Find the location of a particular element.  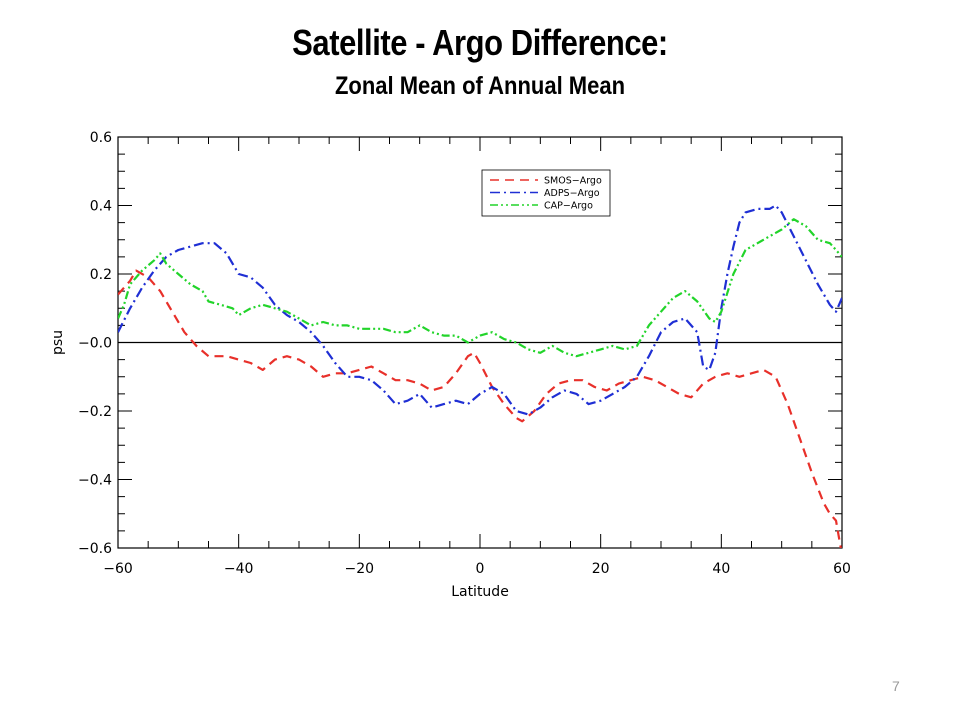

y-tick-label: −0.2 is located at coordinates (95, 412).